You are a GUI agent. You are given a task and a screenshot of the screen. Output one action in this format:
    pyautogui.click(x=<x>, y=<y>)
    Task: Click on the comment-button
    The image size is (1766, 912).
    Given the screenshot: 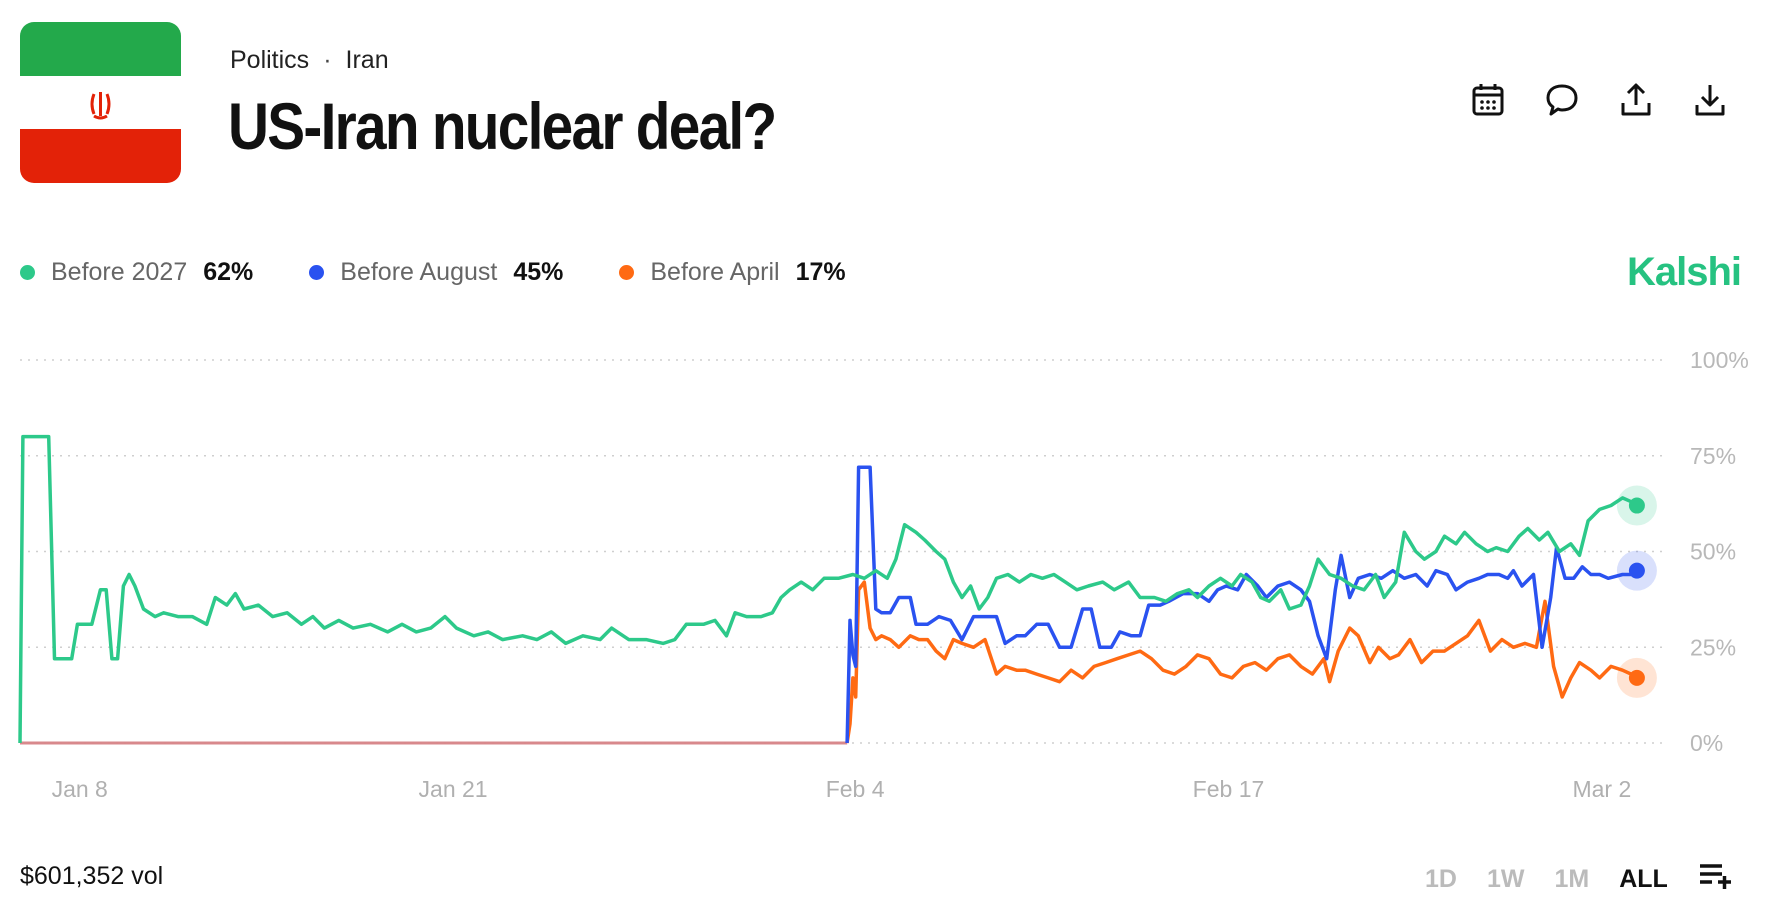 What is the action you would take?
    pyautogui.click(x=1562, y=100)
    